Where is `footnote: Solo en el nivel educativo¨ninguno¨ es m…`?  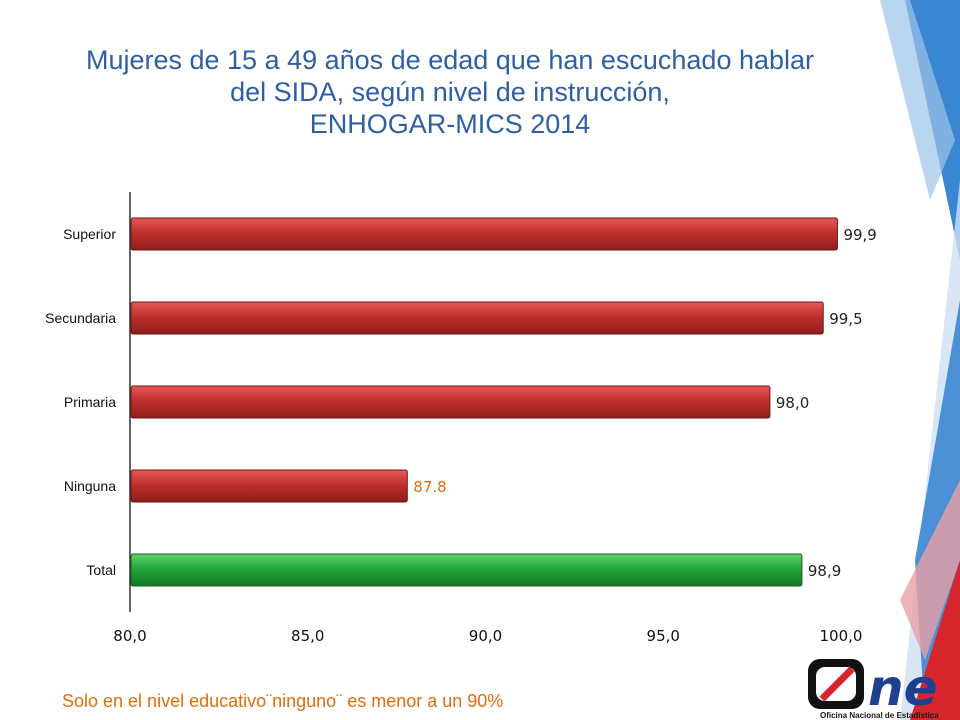 footnote: Solo en el nivel educativo¨ninguno¨ es m… is located at coordinates (283, 701).